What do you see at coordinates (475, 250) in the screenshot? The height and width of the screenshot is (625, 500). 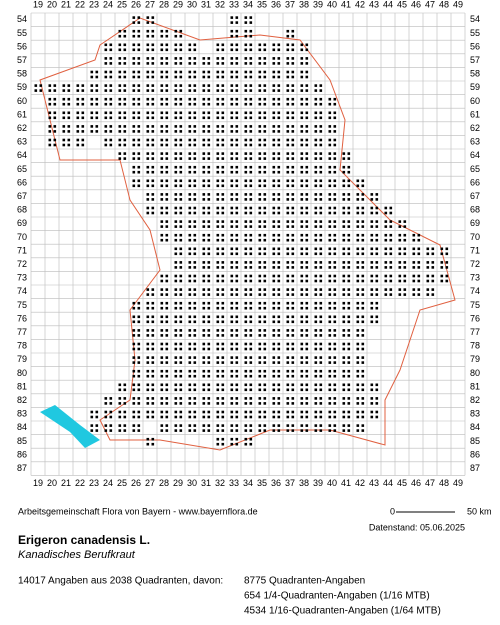 I see `y-label: 71` at bounding box center [475, 250].